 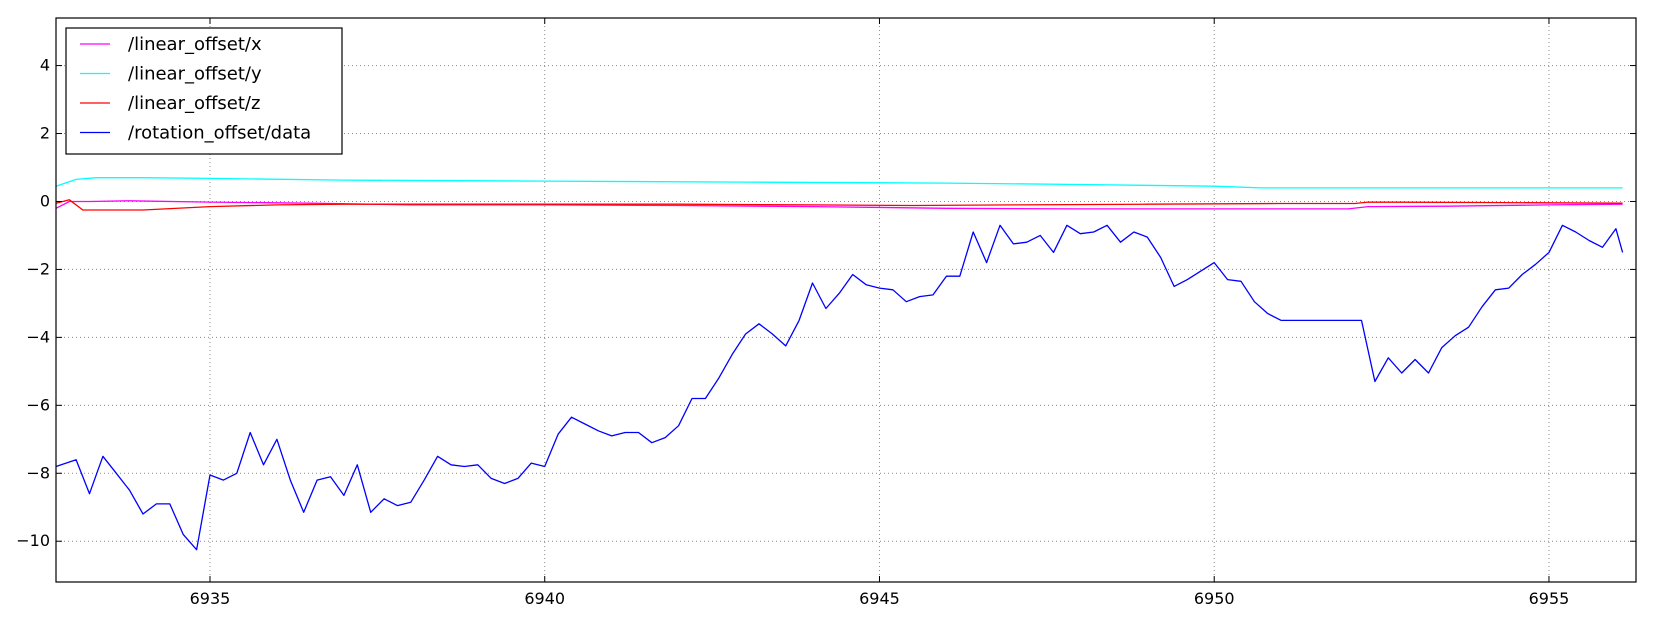 I want to click on y-tick-label: 0, so click(x=45, y=200).